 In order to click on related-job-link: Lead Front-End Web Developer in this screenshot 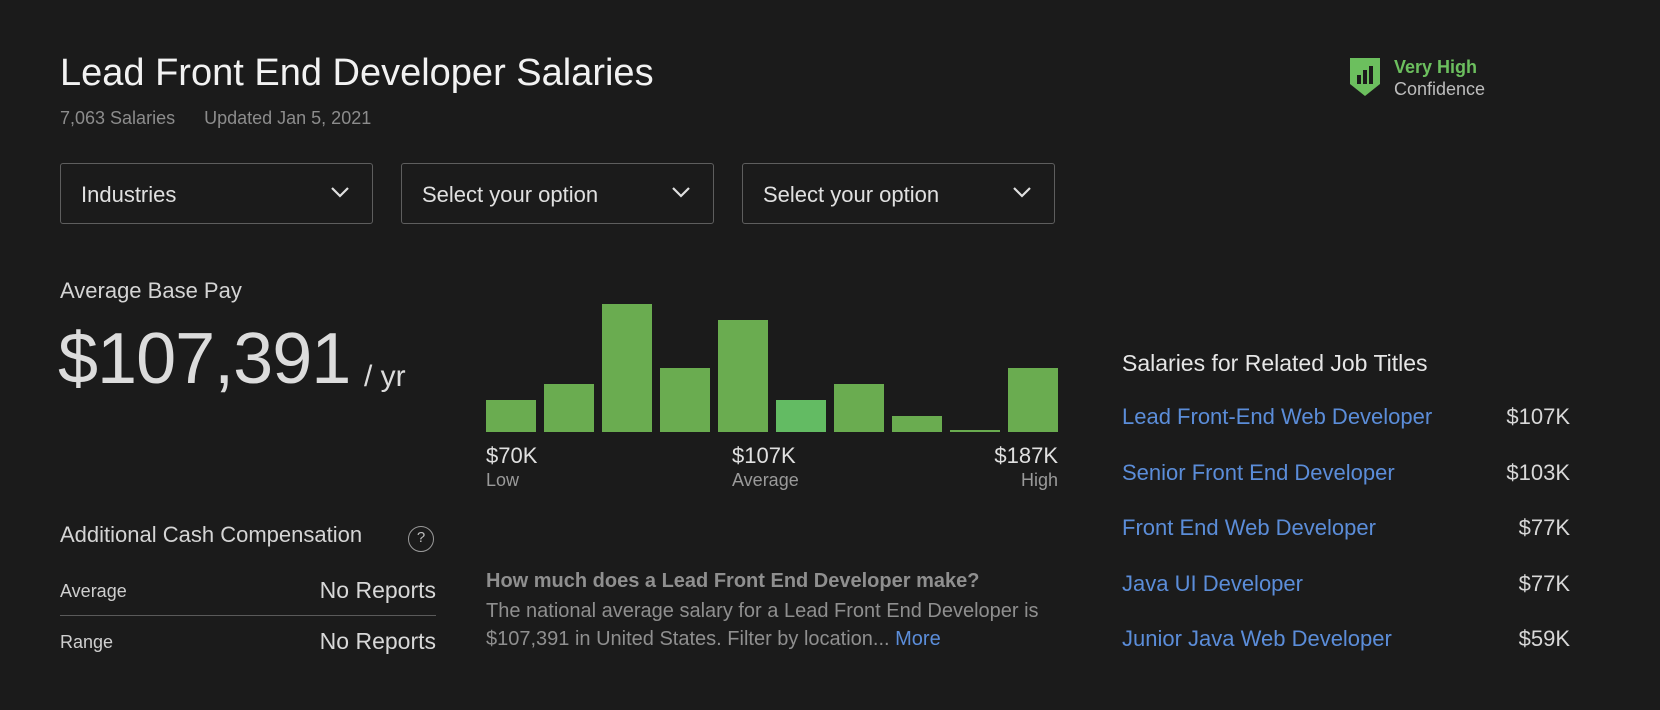, I will do `click(1277, 416)`.